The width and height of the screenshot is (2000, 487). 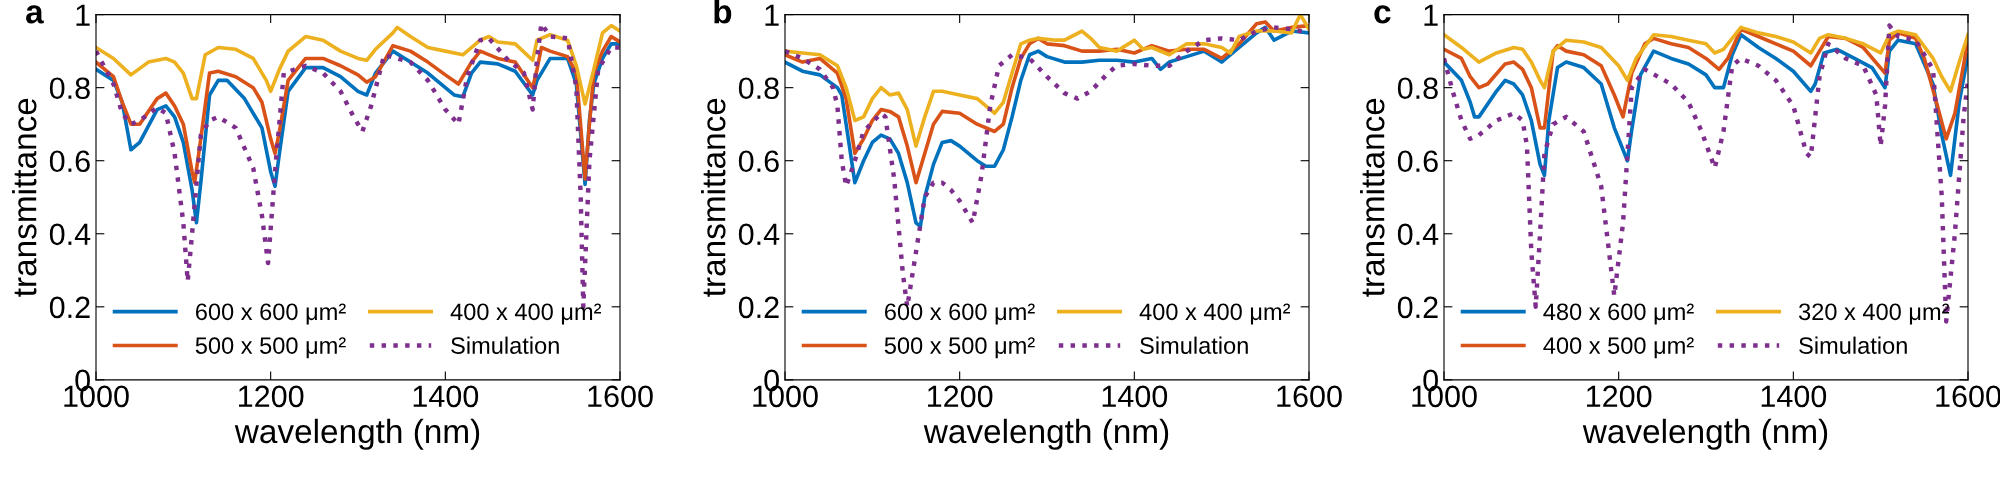 I want to click on chart-title: c, so click(x=1382, y=14).